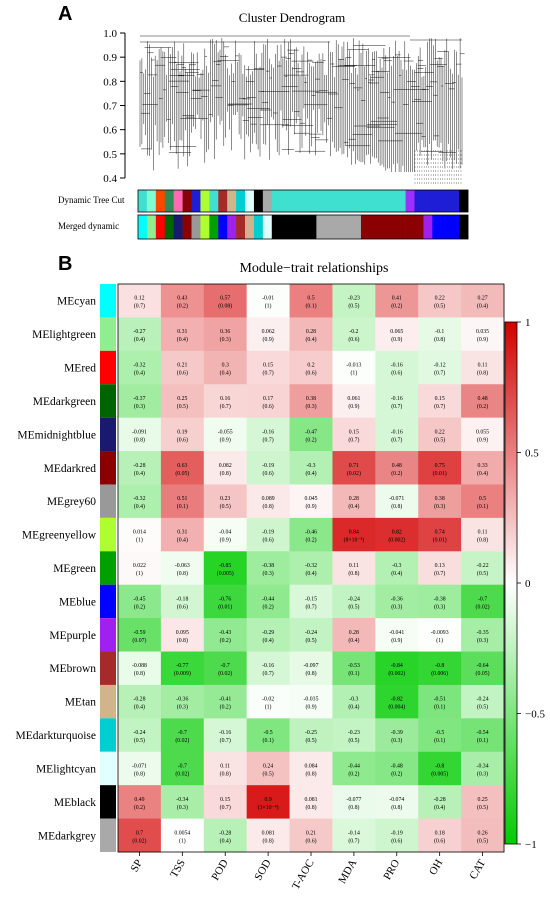 This screenshot has width=550, height=923. What do you see at coordinates (64, 335) in the screenshot?
I see `module-label: MElightgreen` at bounding box center [64, 335].